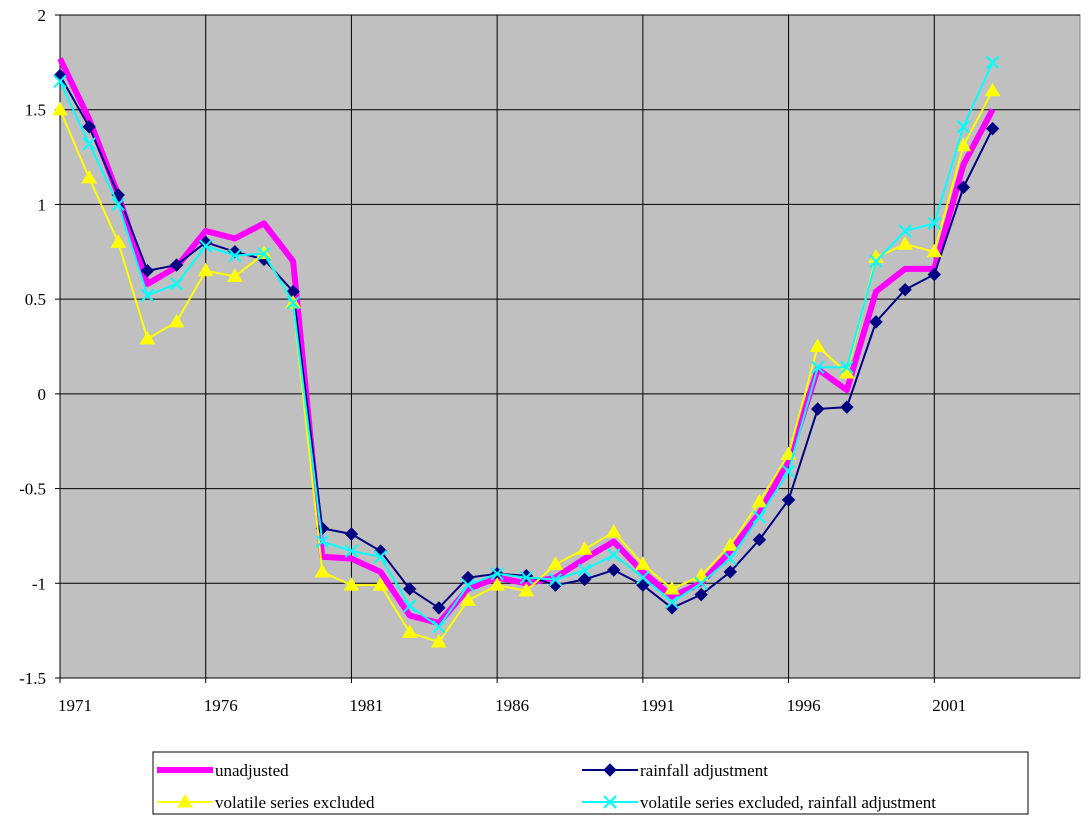  What do you see at coordinates (39, 347) in the screenshot?
I see `y-axis-ticks: 2 1.5 1 0.5 0 -0.5 -1 -1.5` at bounding box center [39, 347].